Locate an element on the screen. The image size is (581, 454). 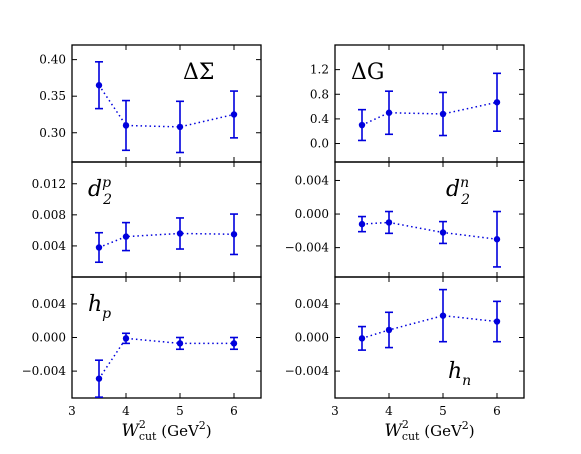
panel-label: dp 2 is located at coordinates (100, 191).